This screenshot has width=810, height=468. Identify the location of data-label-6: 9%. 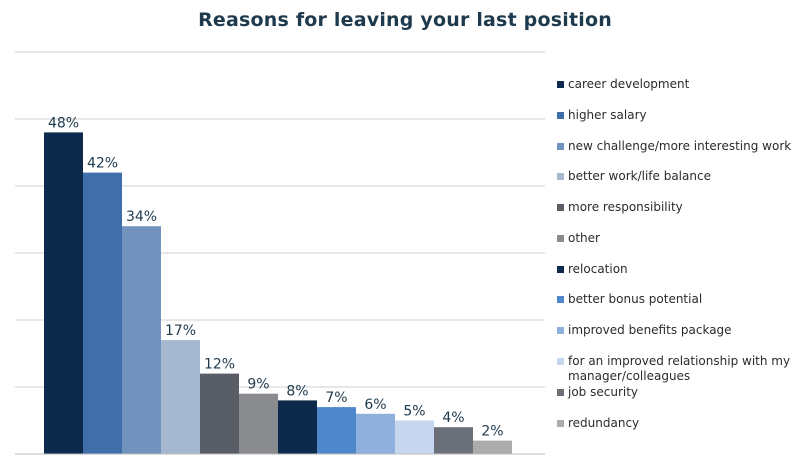
(258, 385).